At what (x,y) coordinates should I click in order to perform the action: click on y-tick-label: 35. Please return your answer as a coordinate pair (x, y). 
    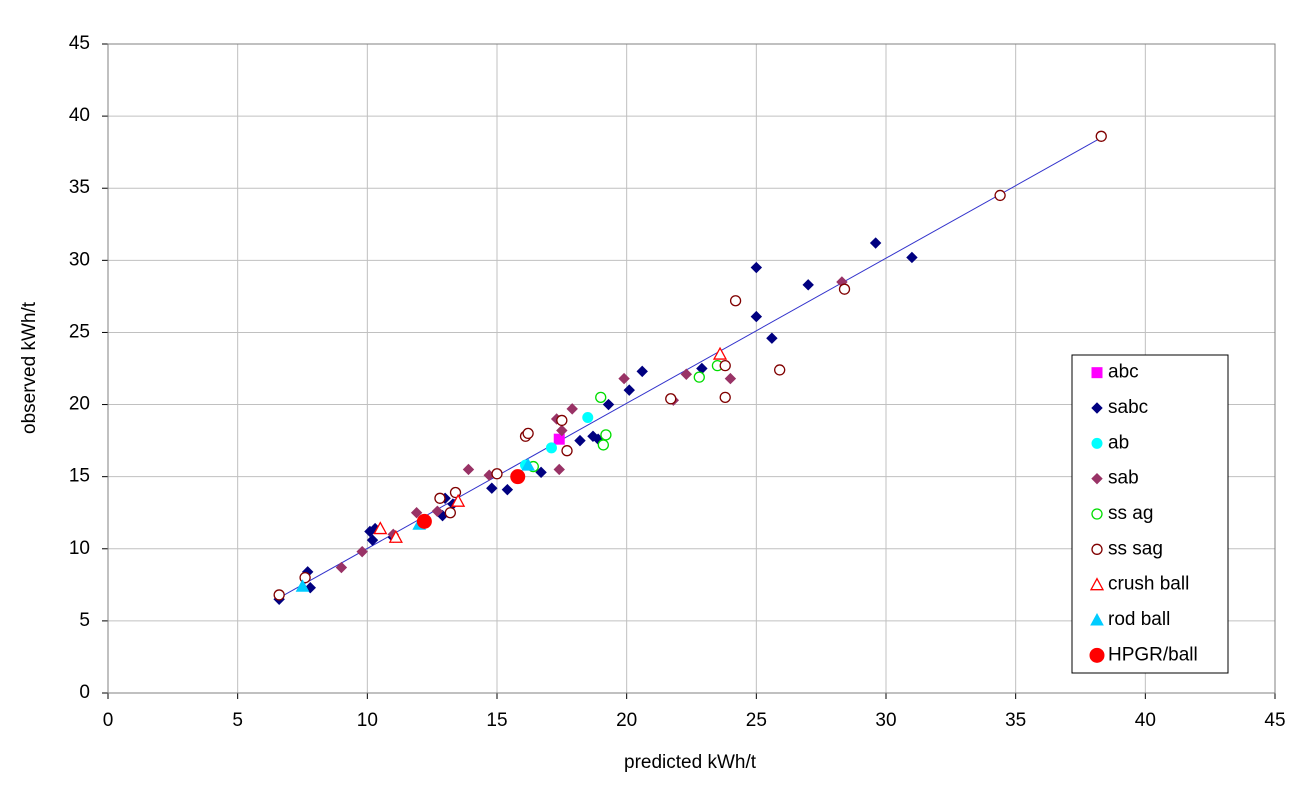
    Looking at the image, I should click on (79, 187).